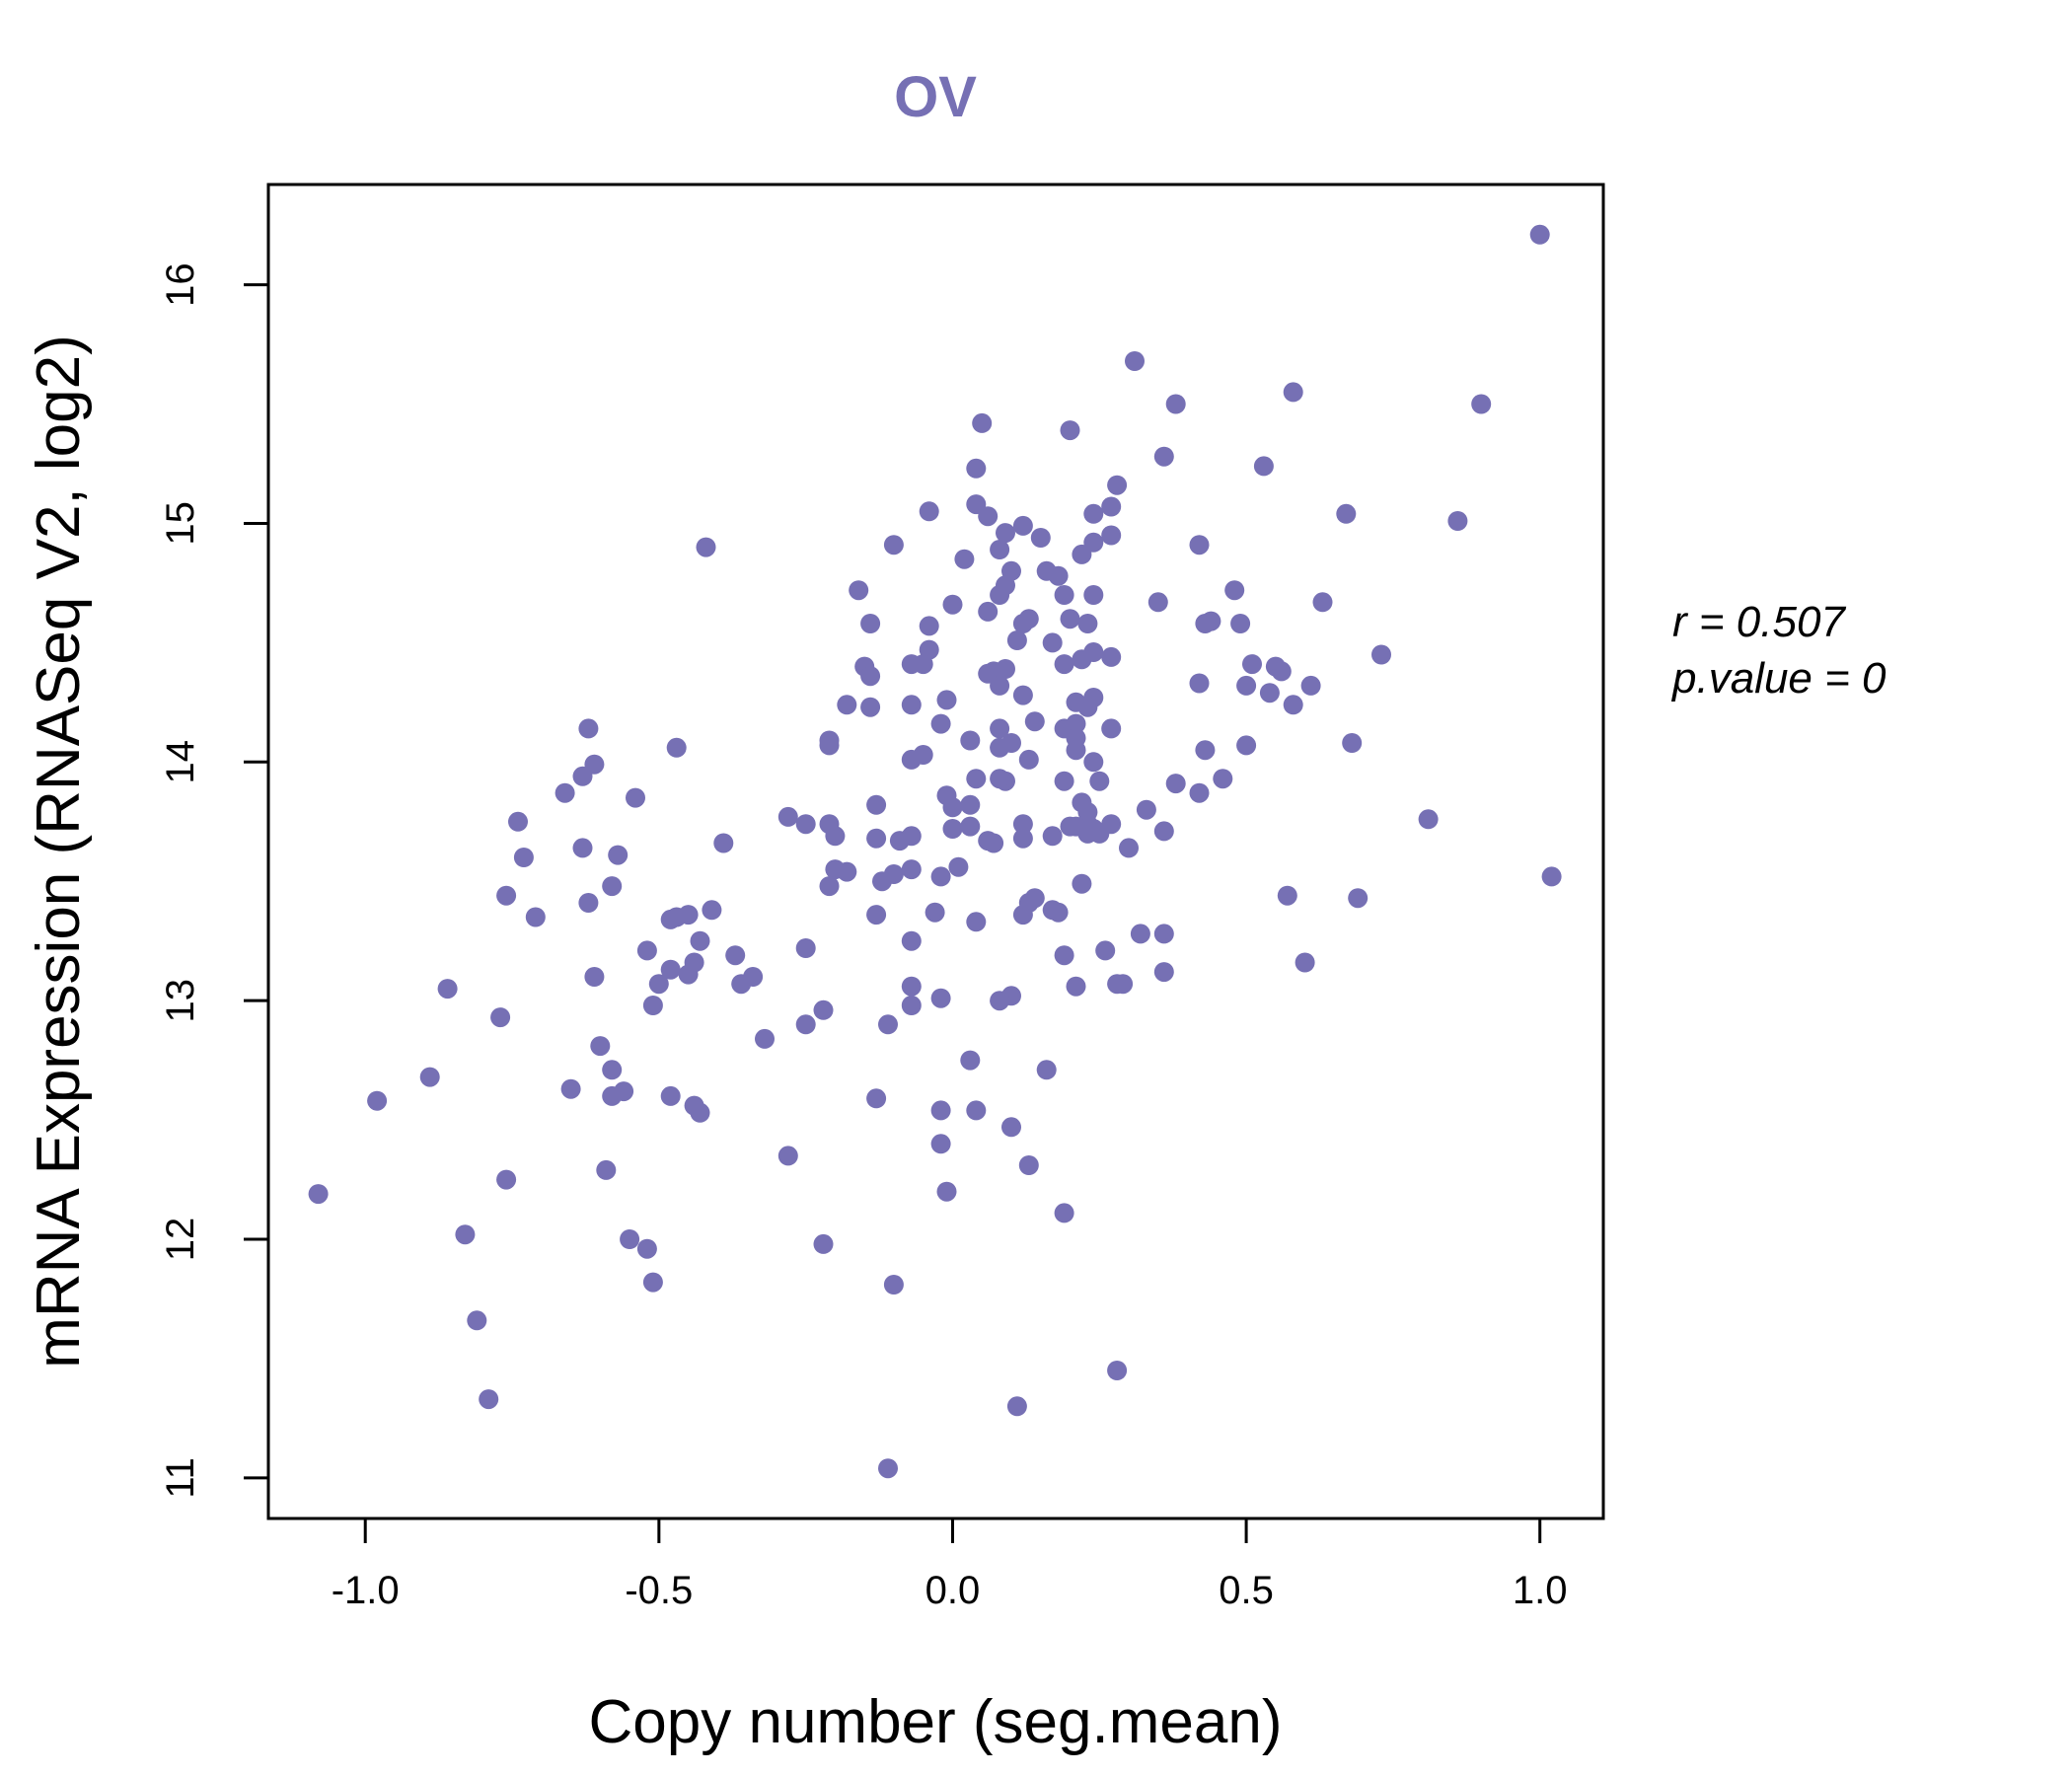  I want to click on x-tick-label: -0.5, so click(659, 1591).